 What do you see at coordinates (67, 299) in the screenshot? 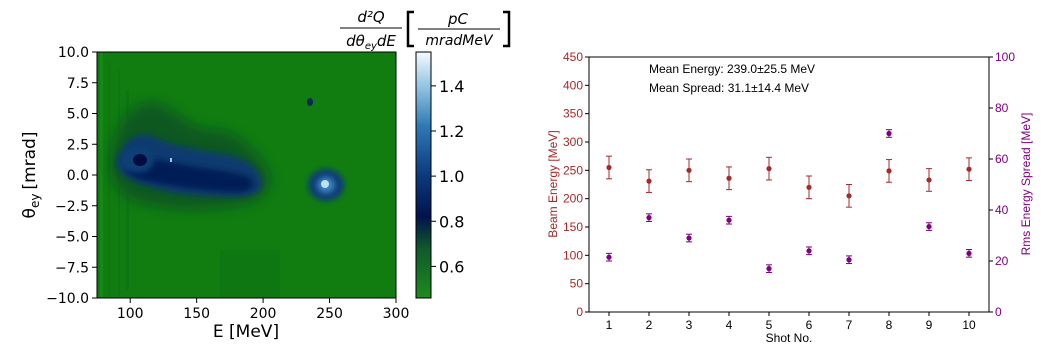
I see `heatmap-y-tick-label: −10.0` at bounding box center [67, 299].